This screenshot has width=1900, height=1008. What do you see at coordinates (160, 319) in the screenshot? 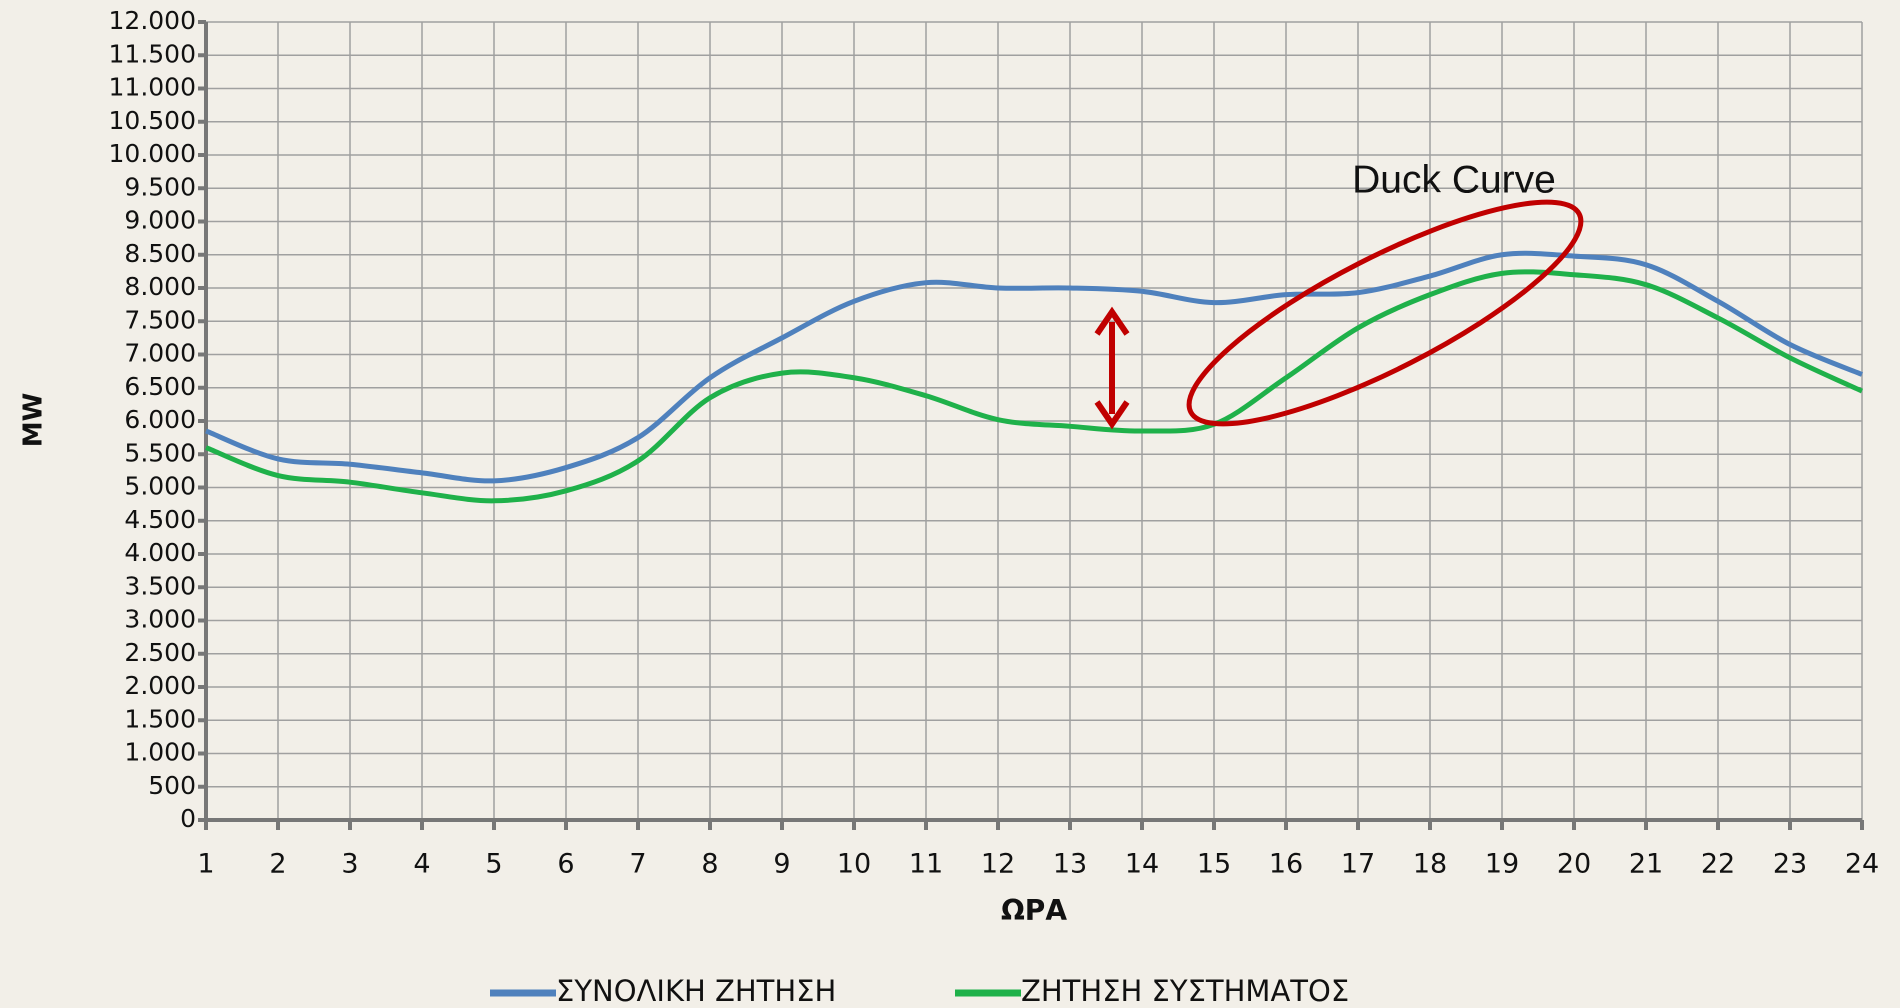
I see `y-tick-label: 7.500` at bounding box center [160, 319].